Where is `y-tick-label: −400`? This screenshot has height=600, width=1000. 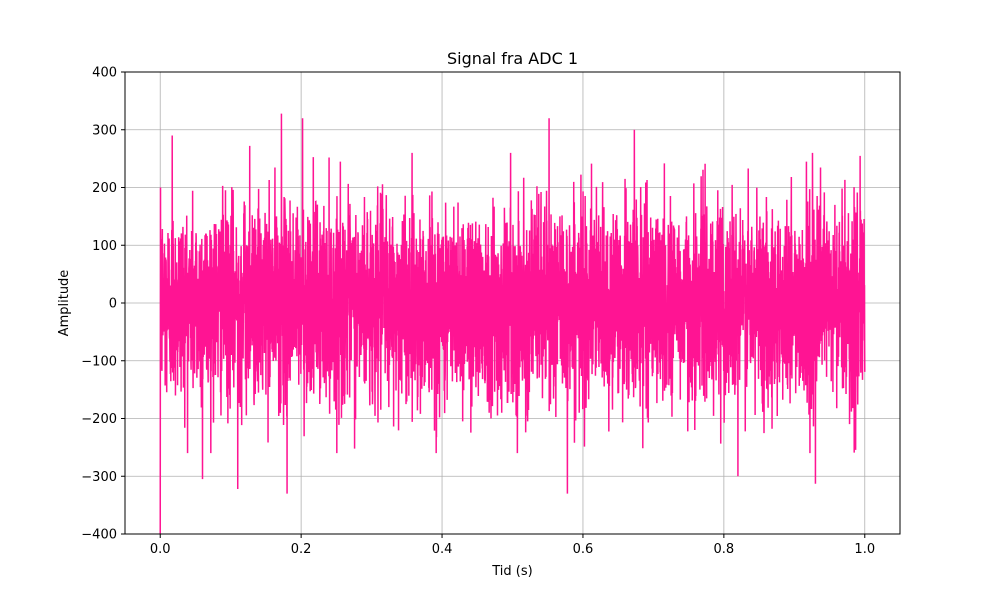
y-tick-label: −400 is located at coordinates (99, 535).